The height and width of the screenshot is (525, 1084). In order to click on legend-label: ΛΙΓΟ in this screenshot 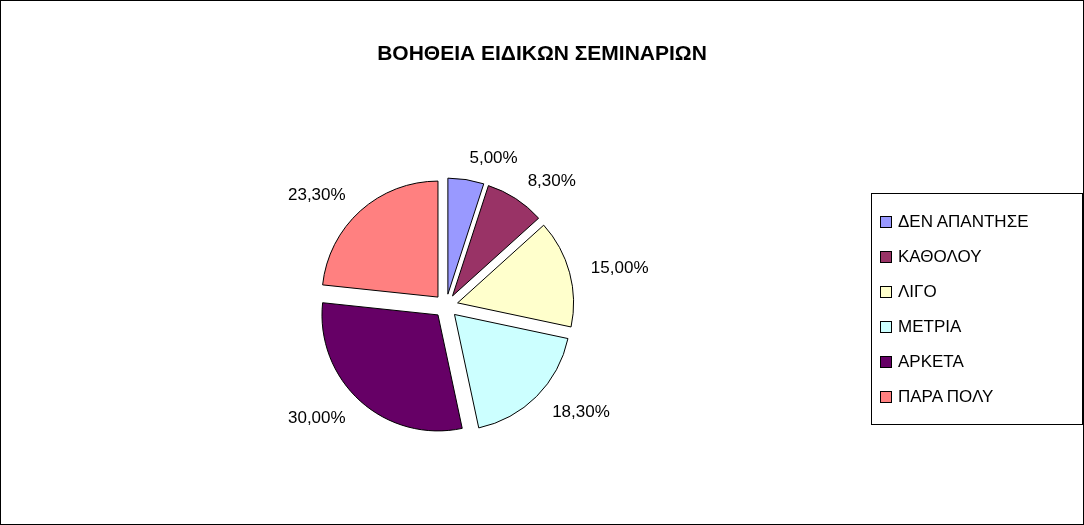, I will do `click(917, 291)`.